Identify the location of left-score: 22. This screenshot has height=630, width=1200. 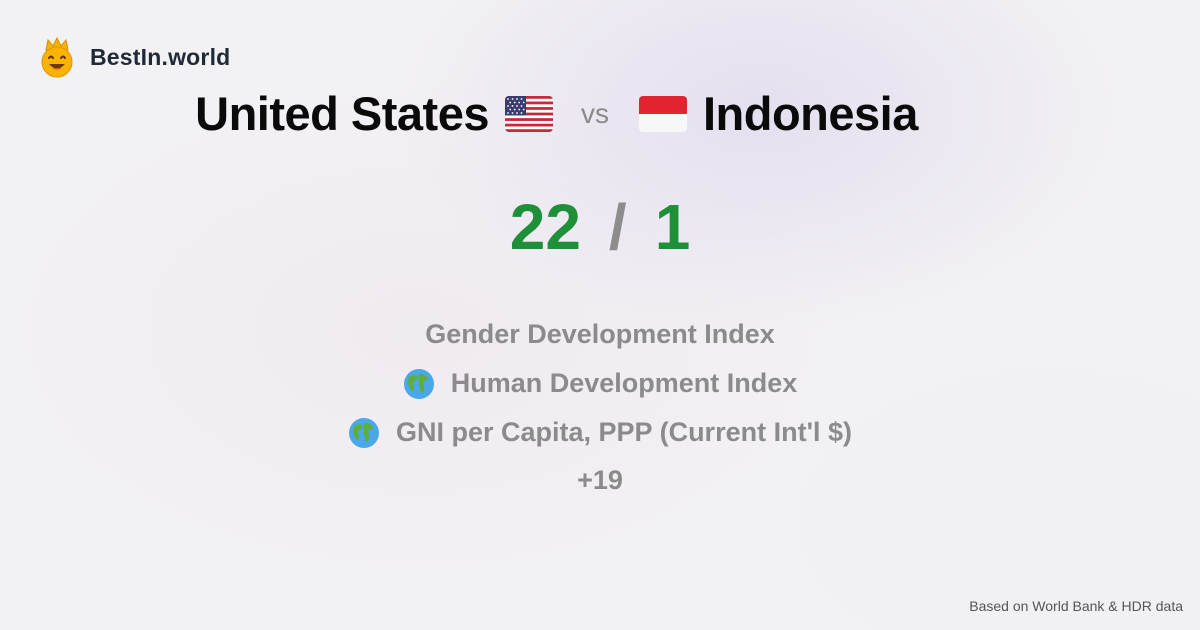
(545, 227).